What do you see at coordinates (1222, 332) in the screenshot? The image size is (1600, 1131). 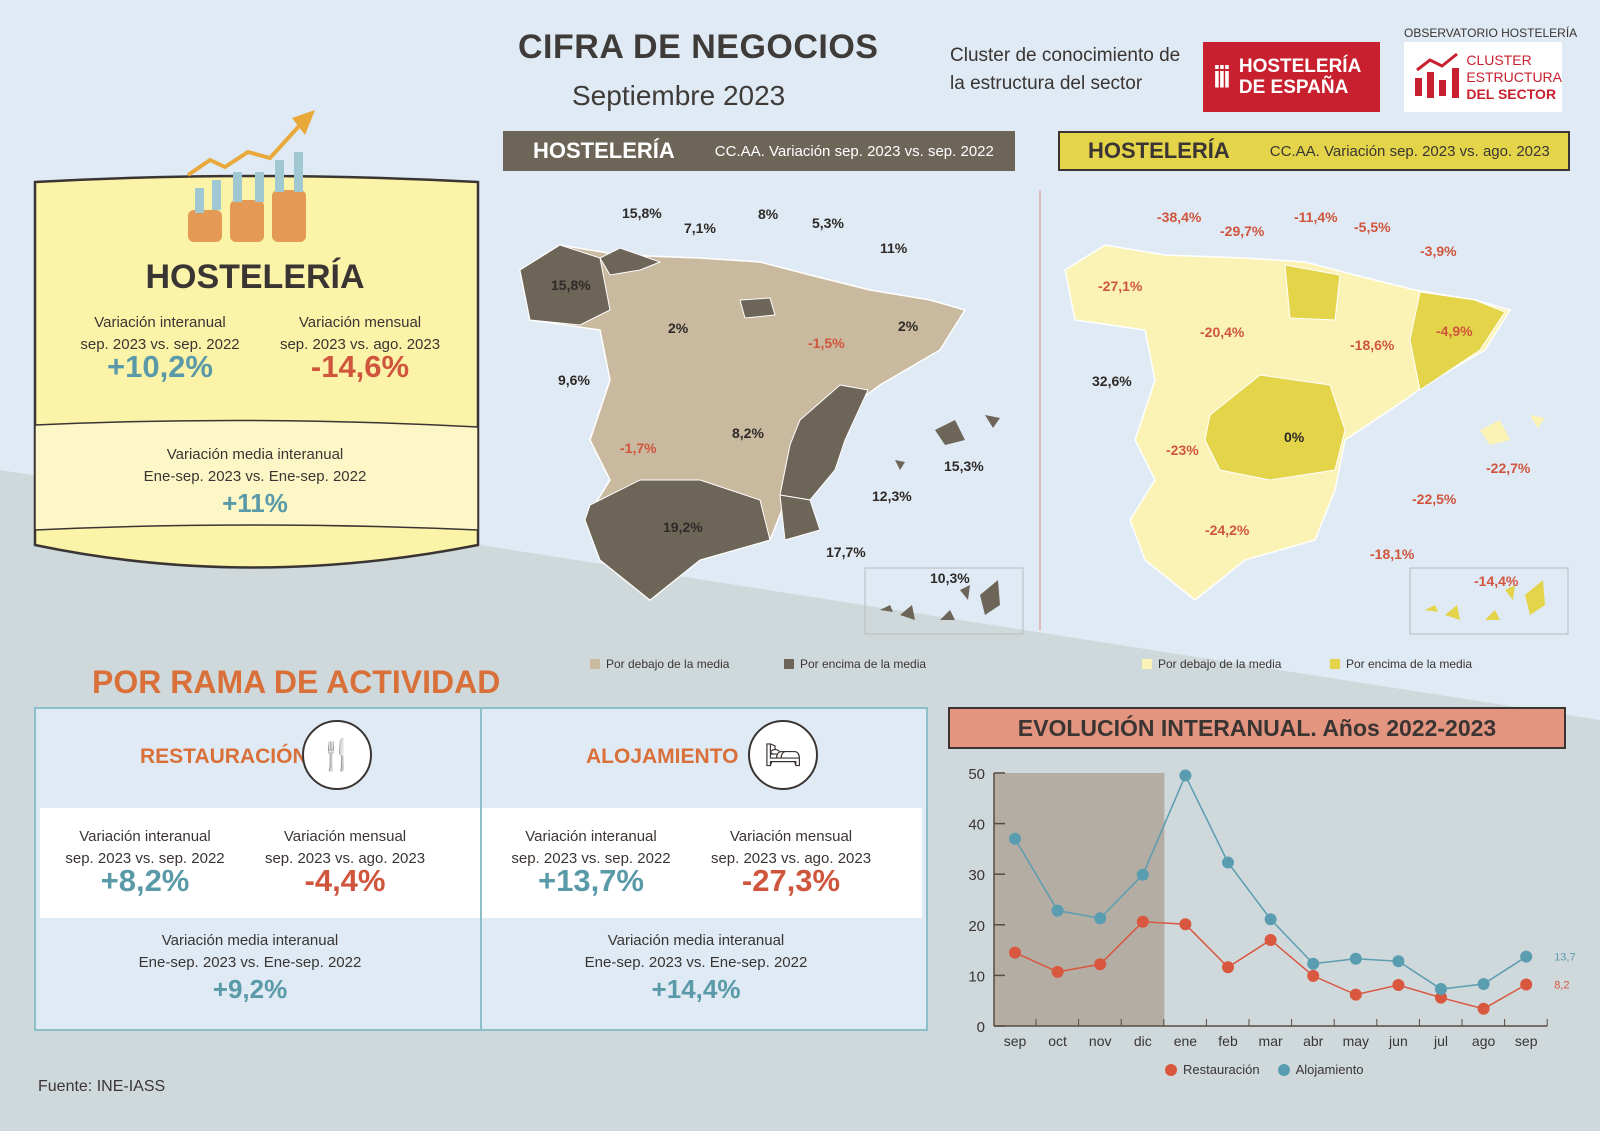 I see `region-label: -20,4%` at bounding box center [1222, 332].